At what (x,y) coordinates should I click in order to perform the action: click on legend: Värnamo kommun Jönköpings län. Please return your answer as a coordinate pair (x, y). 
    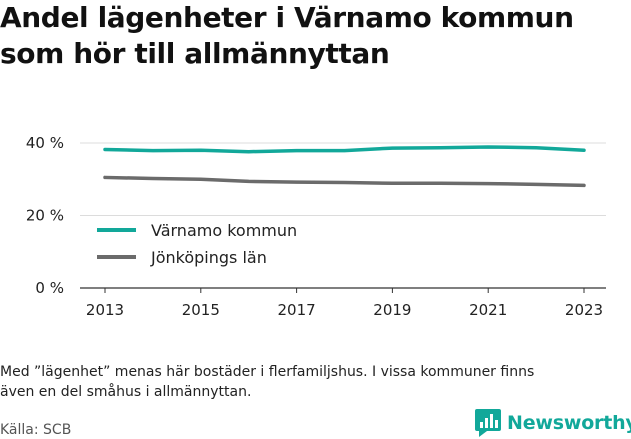
    Looking at the image, I should click on (197, 244).